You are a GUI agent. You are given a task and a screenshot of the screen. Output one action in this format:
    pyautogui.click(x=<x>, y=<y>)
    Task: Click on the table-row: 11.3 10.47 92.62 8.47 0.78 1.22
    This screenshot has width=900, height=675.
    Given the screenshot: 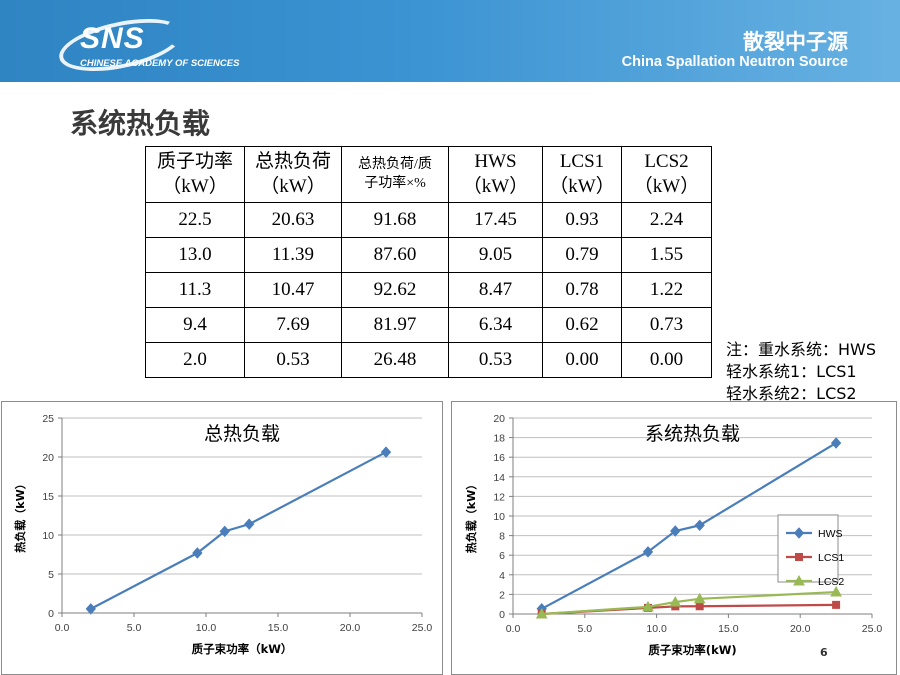 What is the action you would take?
    pyautogui.click(x=428, y=290)
    